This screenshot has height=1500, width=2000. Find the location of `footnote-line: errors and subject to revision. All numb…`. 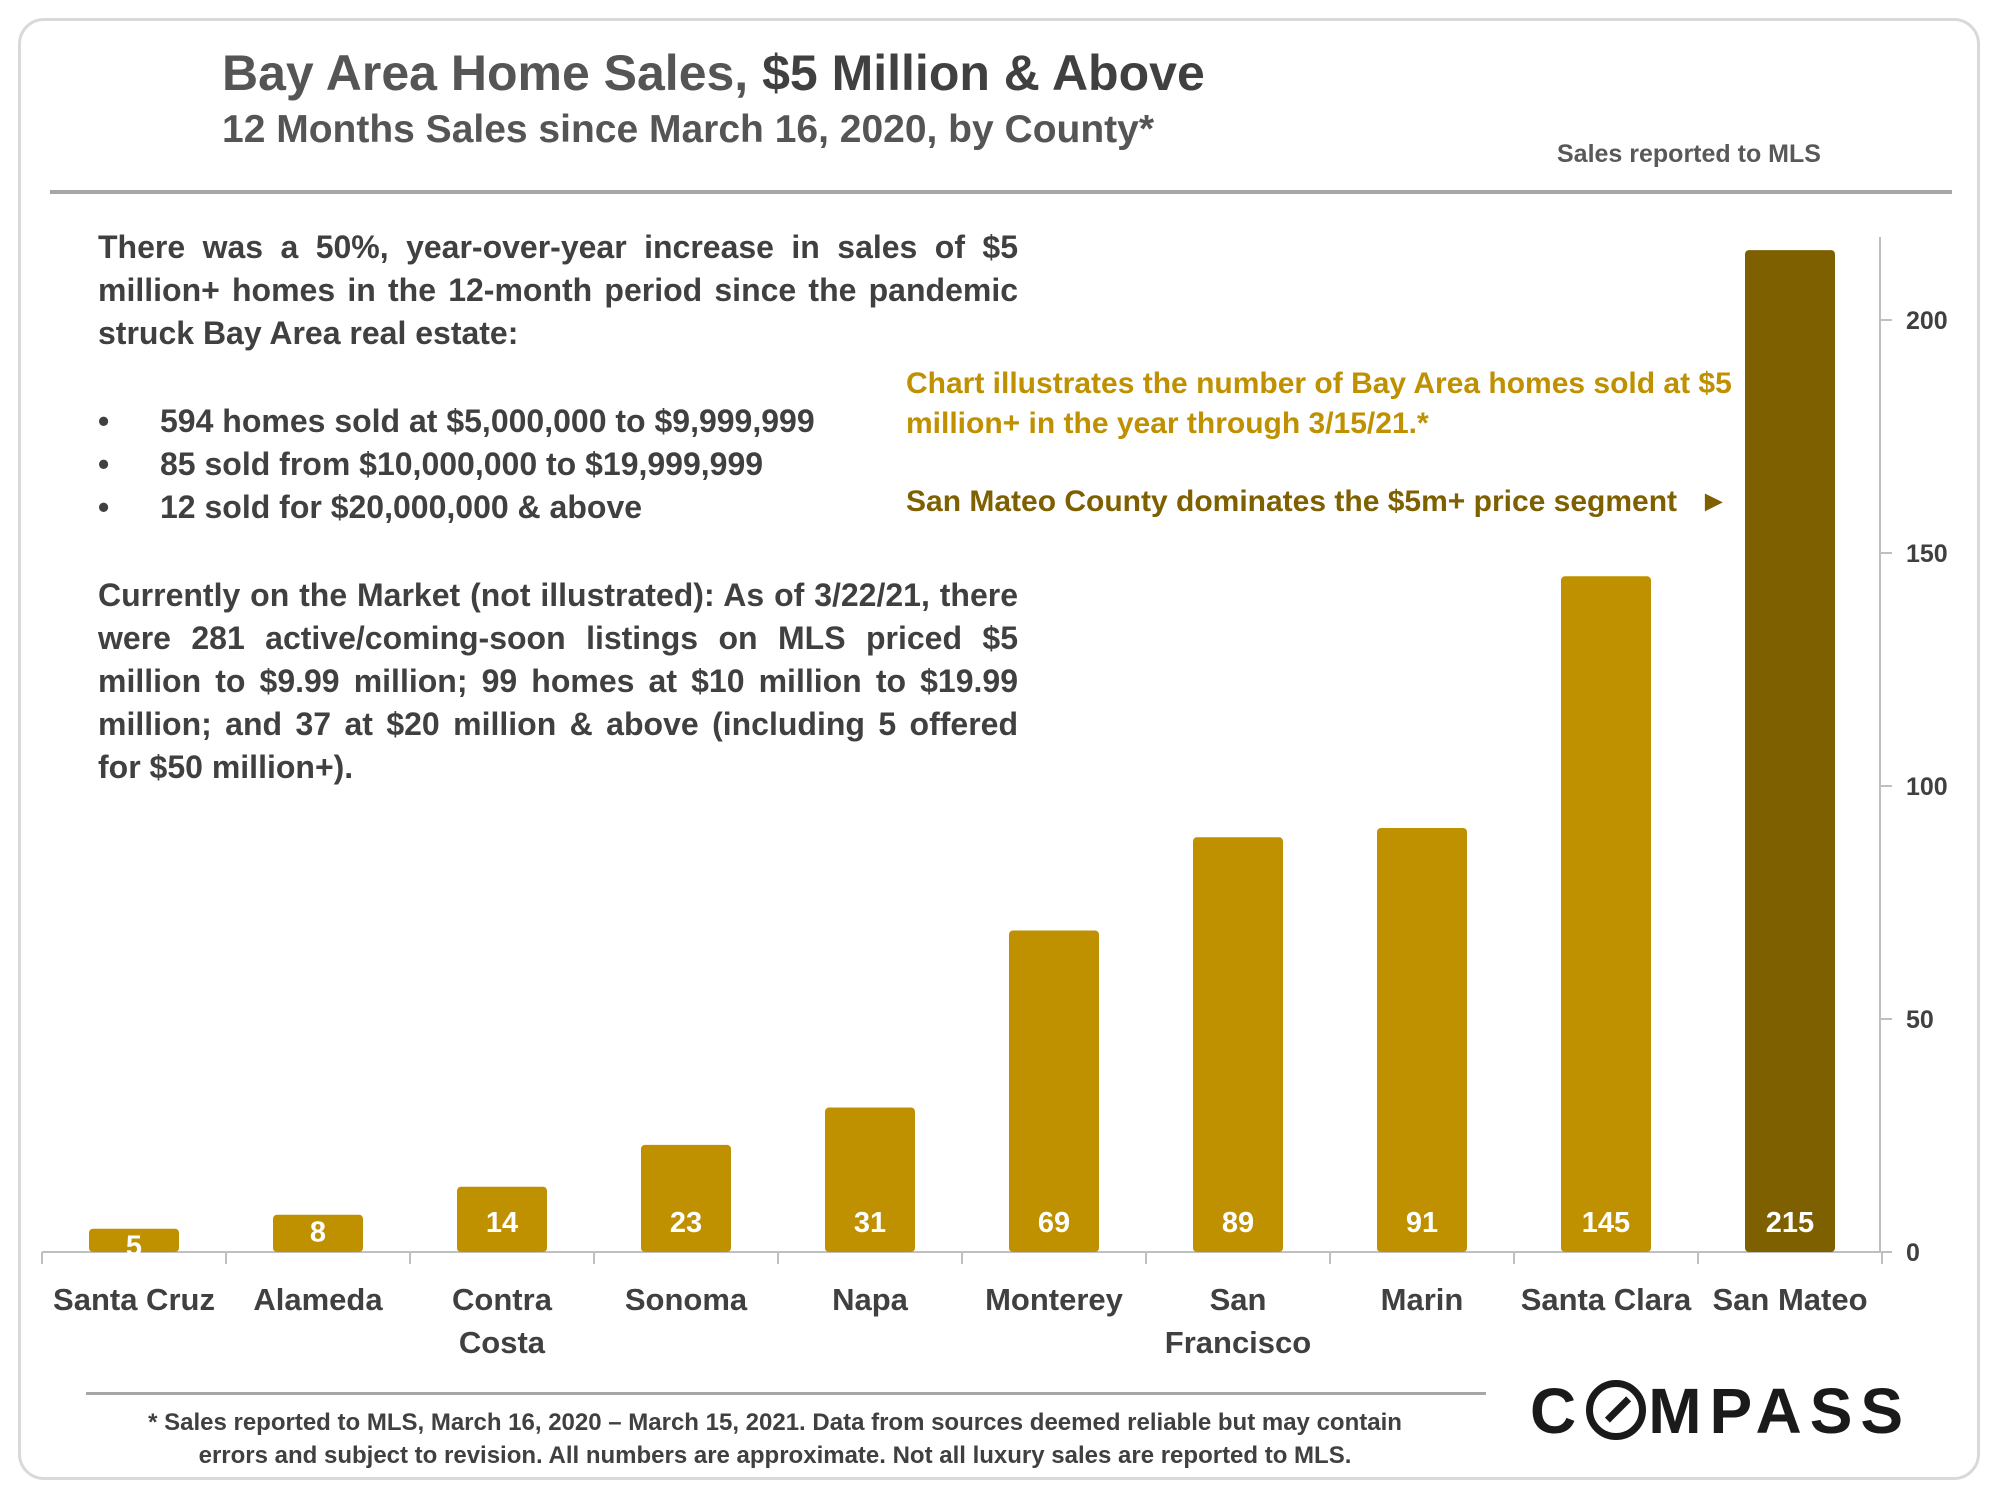

footnote-line: errors and subject to revision. All numb… is located at coordinates (775, 1455).